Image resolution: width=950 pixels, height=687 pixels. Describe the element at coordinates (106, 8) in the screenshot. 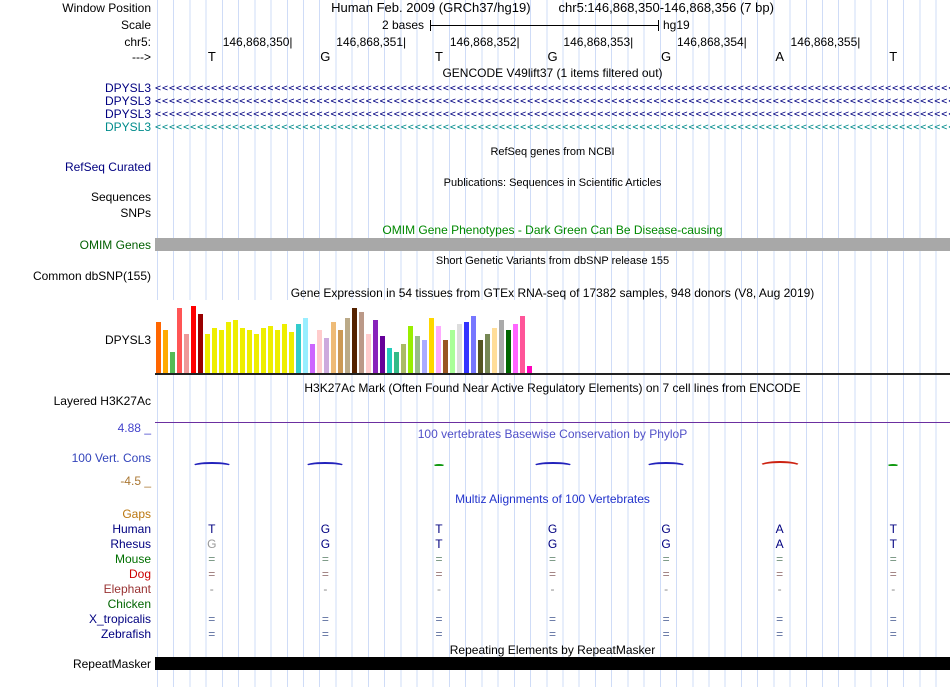

I see `label-window-position: Window Position` at that location.